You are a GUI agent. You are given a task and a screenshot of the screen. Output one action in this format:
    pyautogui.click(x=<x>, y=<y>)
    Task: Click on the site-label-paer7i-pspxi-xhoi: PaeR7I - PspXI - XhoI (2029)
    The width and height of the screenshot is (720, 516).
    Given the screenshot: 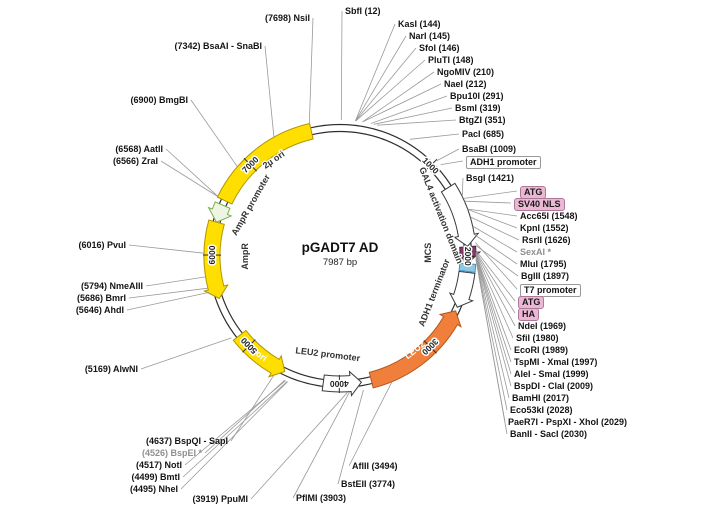 What is the action you would take?
    pyautogui.click(x=568, y=422)
    